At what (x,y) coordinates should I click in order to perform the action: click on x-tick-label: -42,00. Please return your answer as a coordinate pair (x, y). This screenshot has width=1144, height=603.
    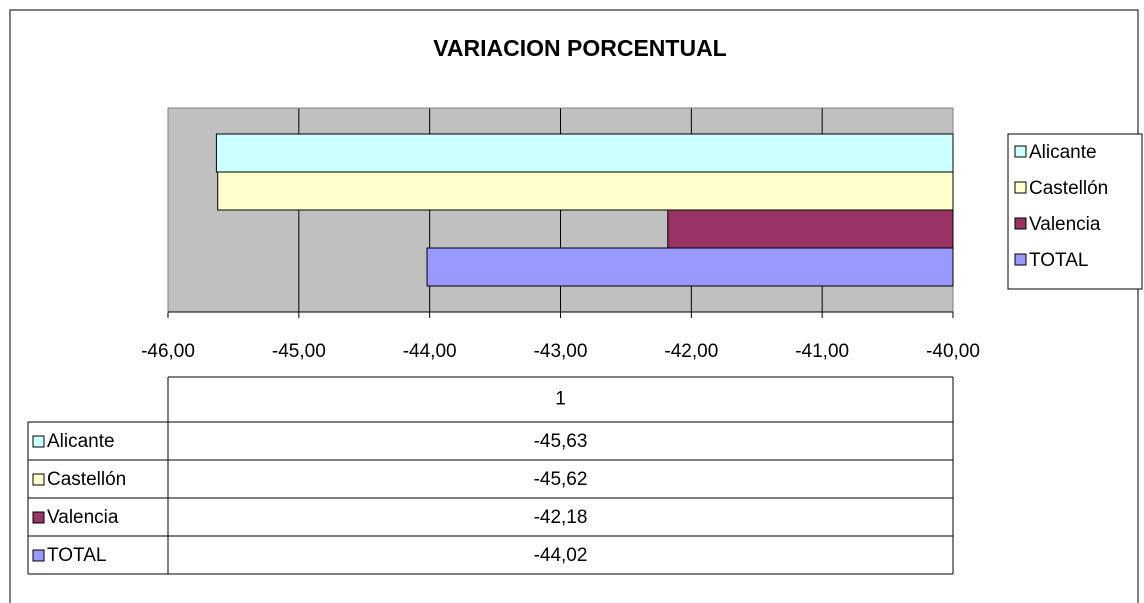
    Looking at the image, I should click on (691, 351).